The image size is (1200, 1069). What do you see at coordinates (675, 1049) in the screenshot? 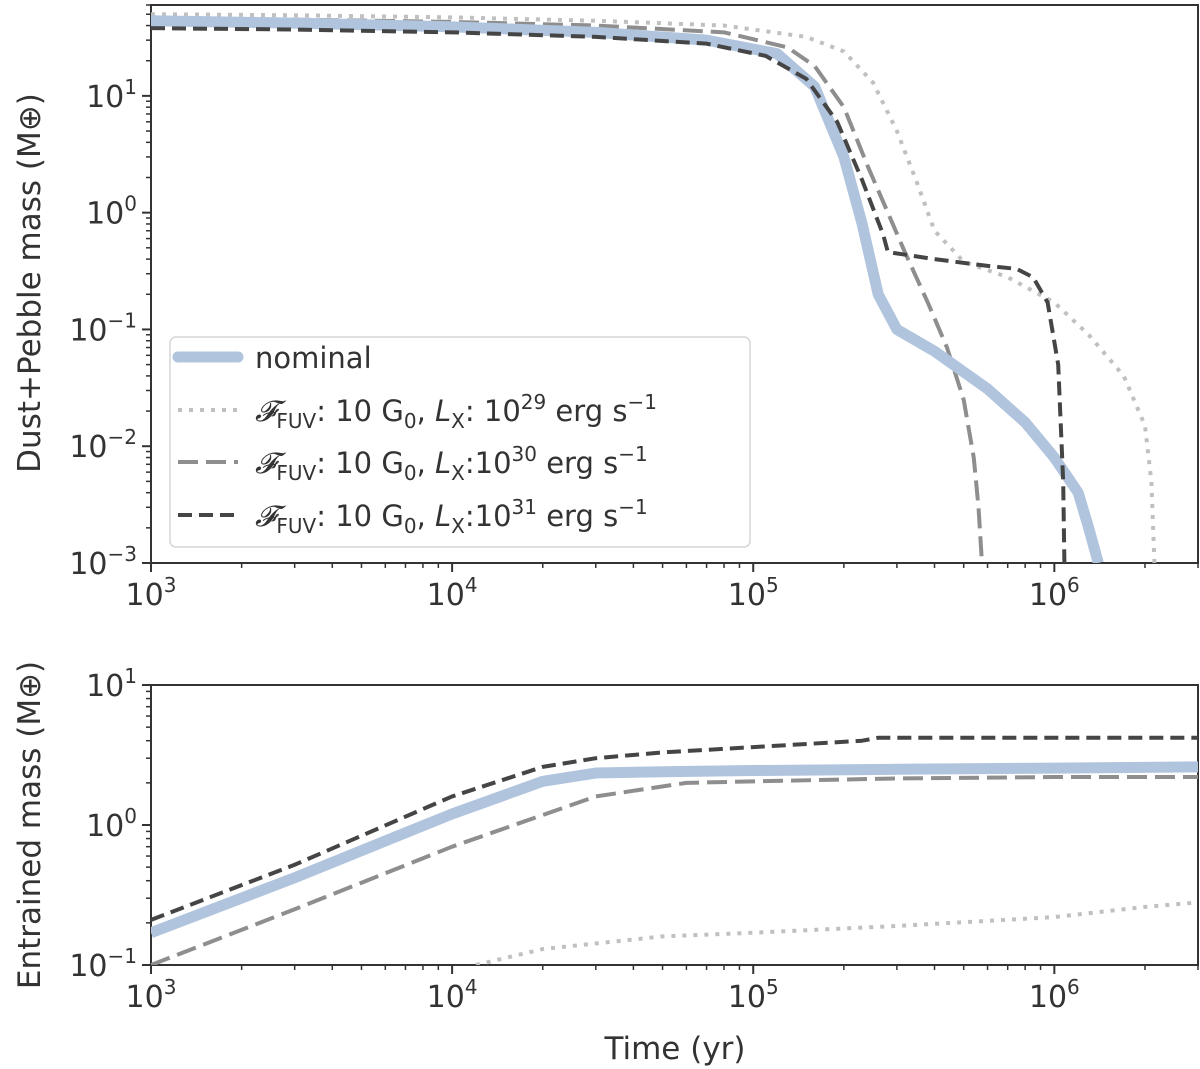
I see `x-axis-title: Time (yr)` at bounding box center [675, 1049].